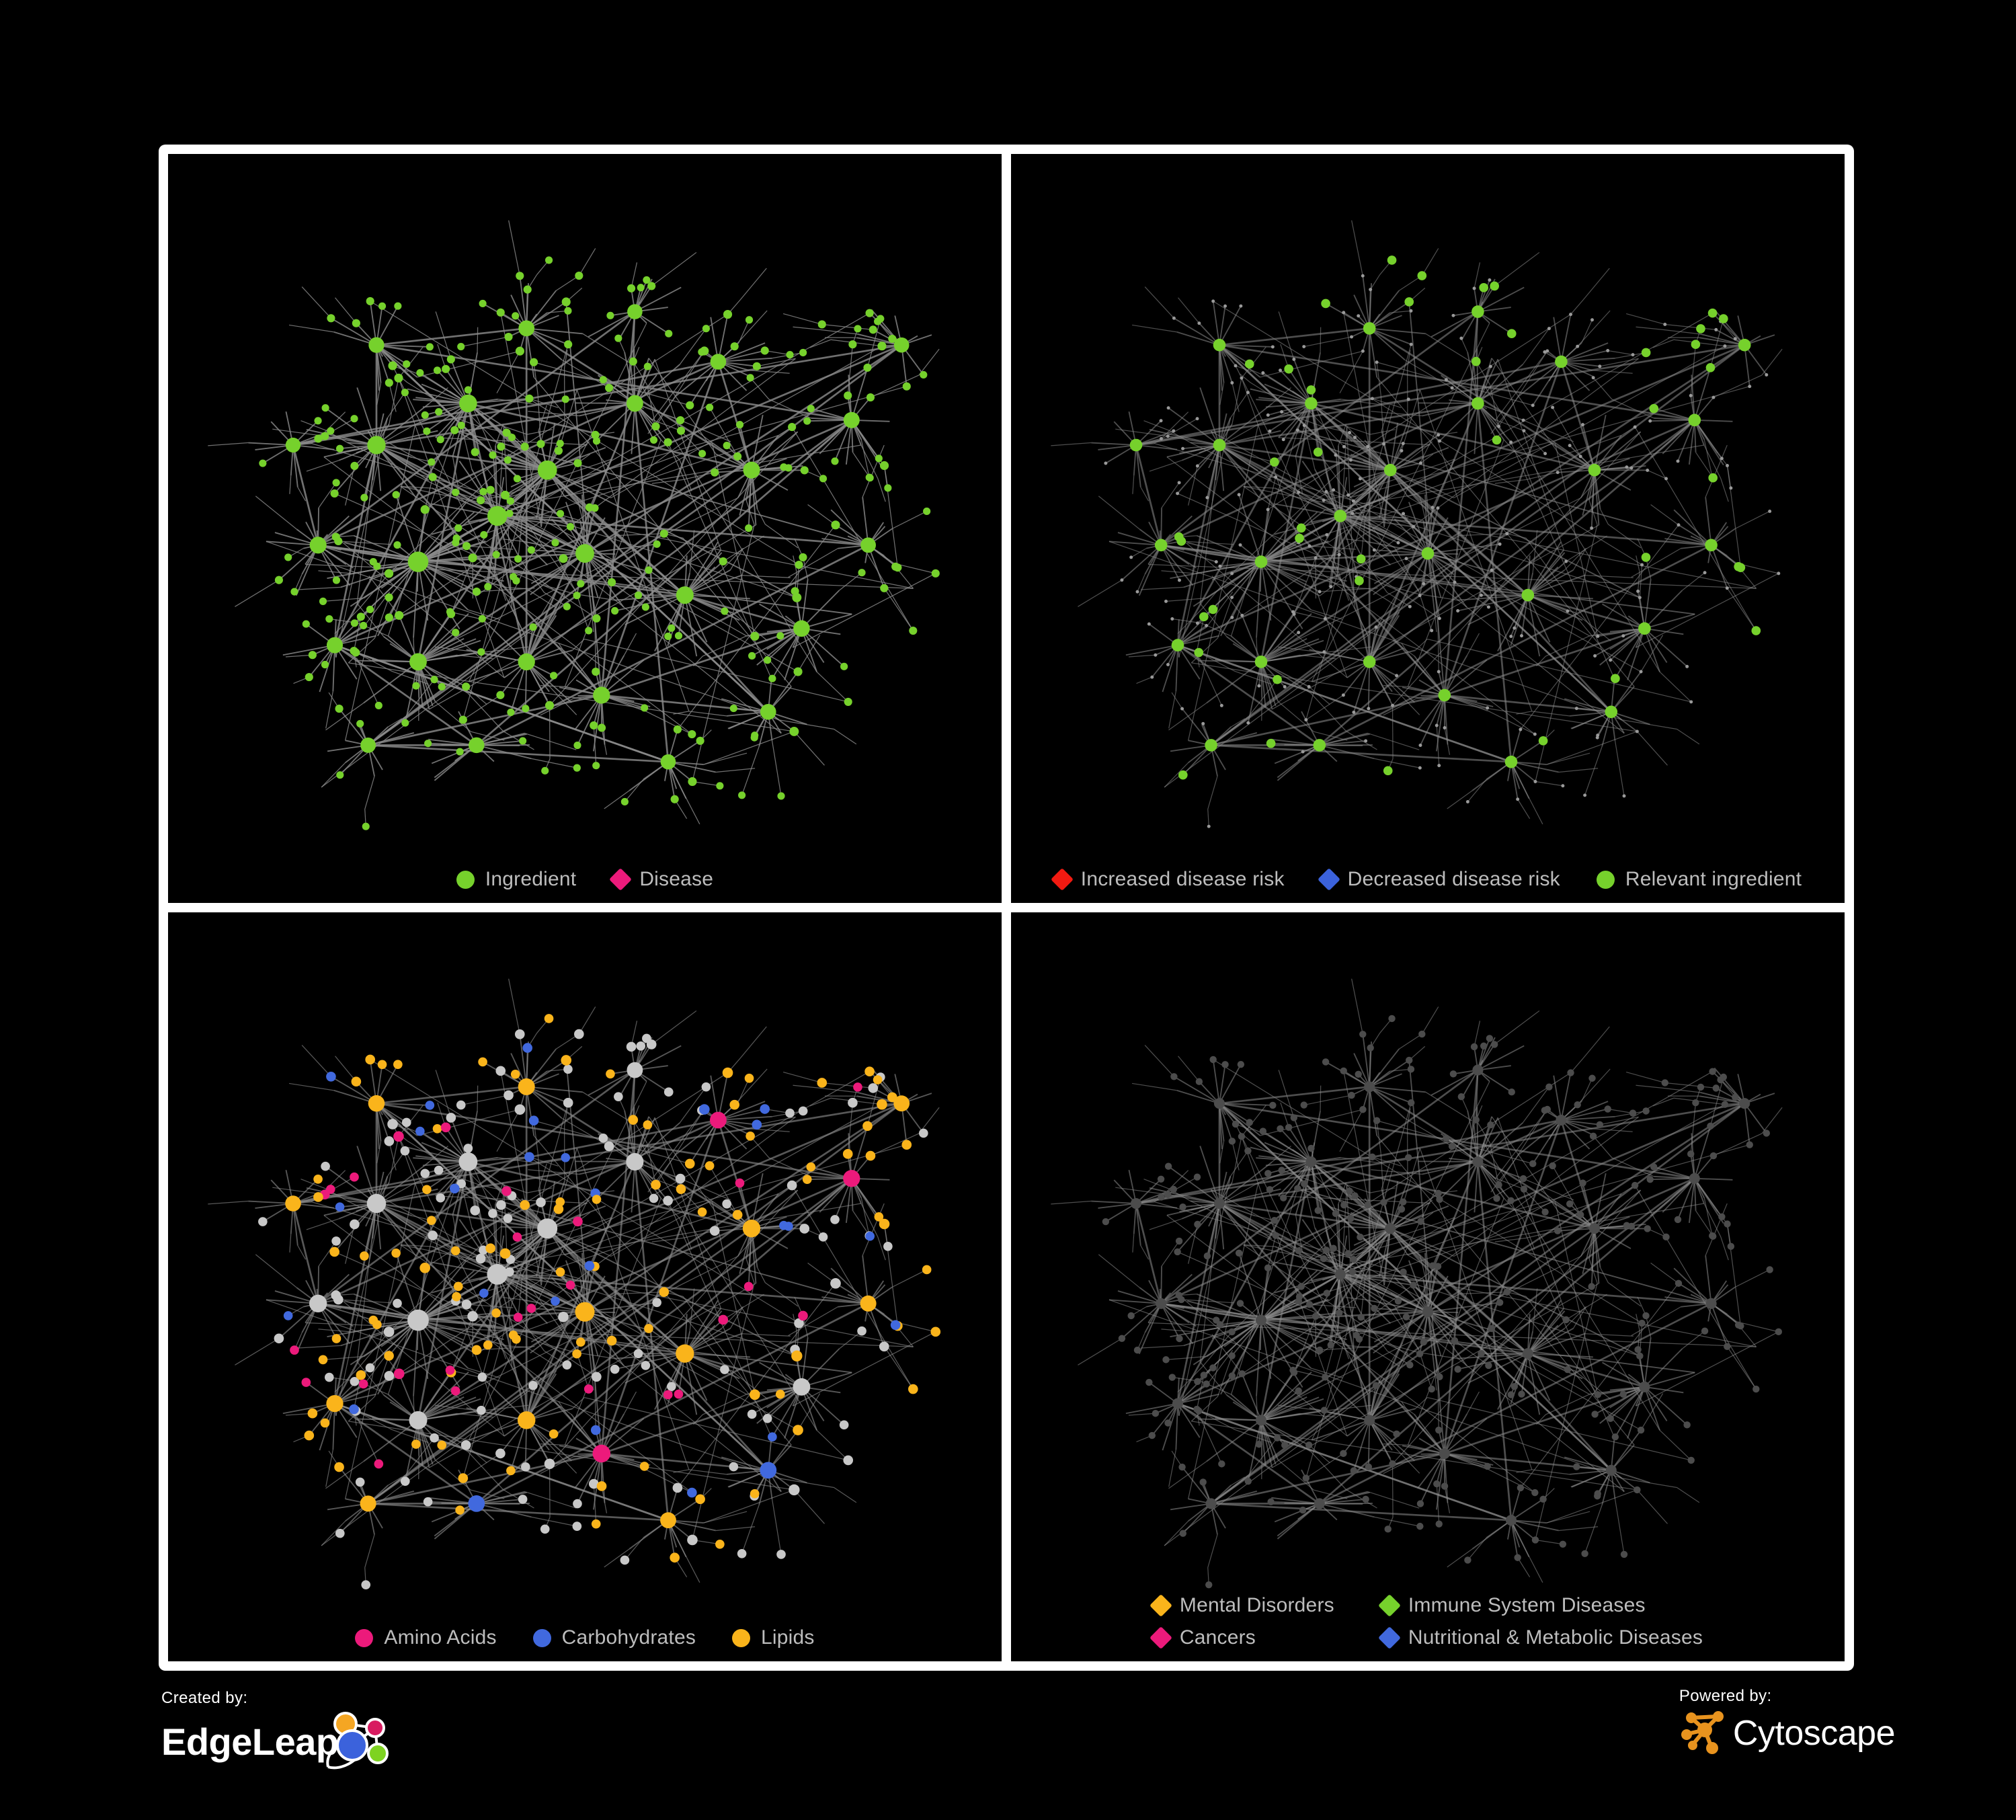  Describe the element at coordinates (1062, 879) in the screenshot. I see `increased-risk-marker-icon` at that location.